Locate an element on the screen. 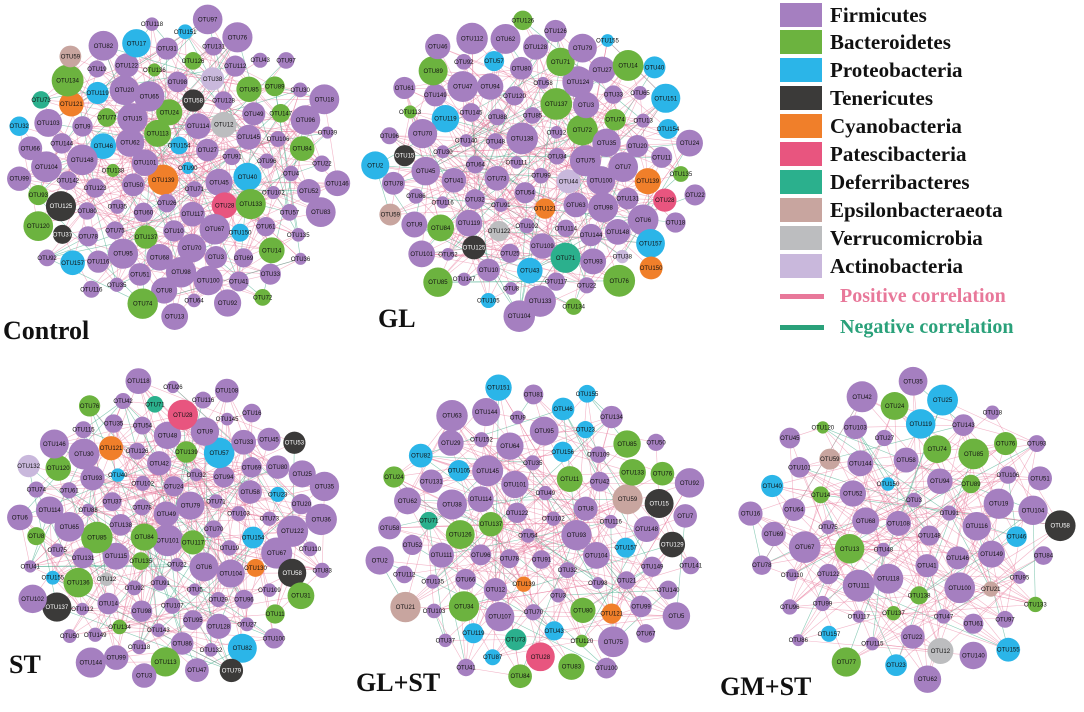  otu-node: OTU145 is located at coordinates (487, 470).